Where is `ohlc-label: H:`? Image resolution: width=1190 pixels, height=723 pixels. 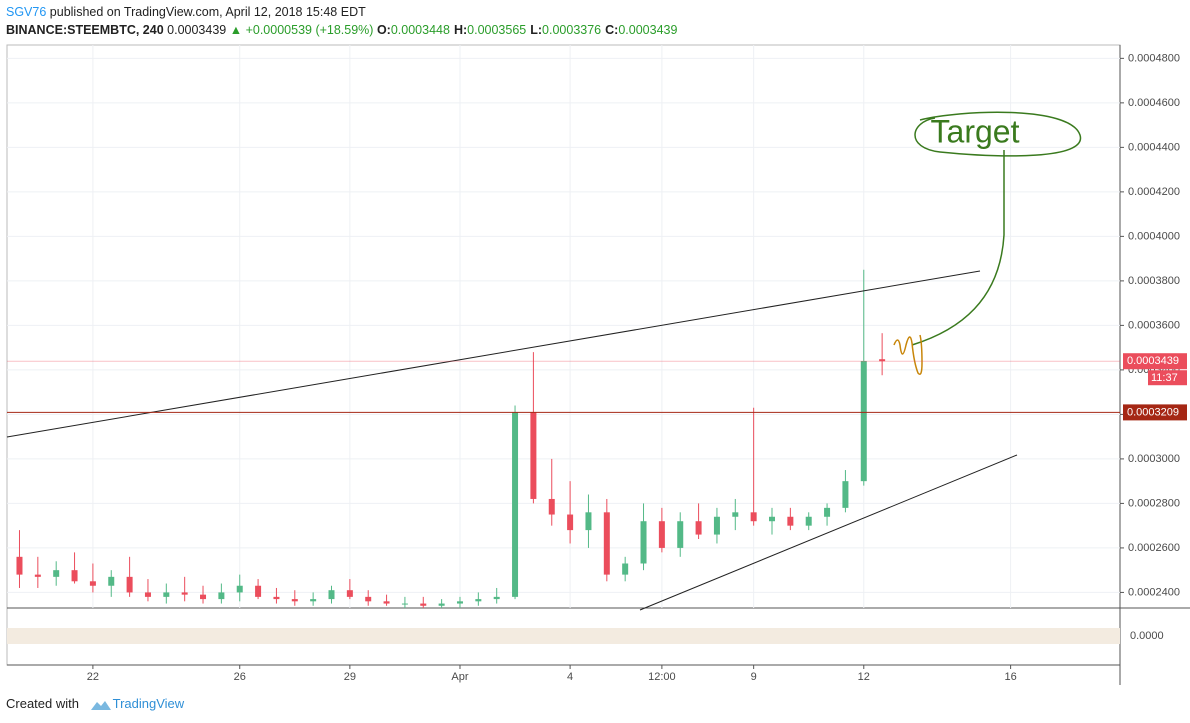
ohlc-label: H: is located at coordinates (460, 30).